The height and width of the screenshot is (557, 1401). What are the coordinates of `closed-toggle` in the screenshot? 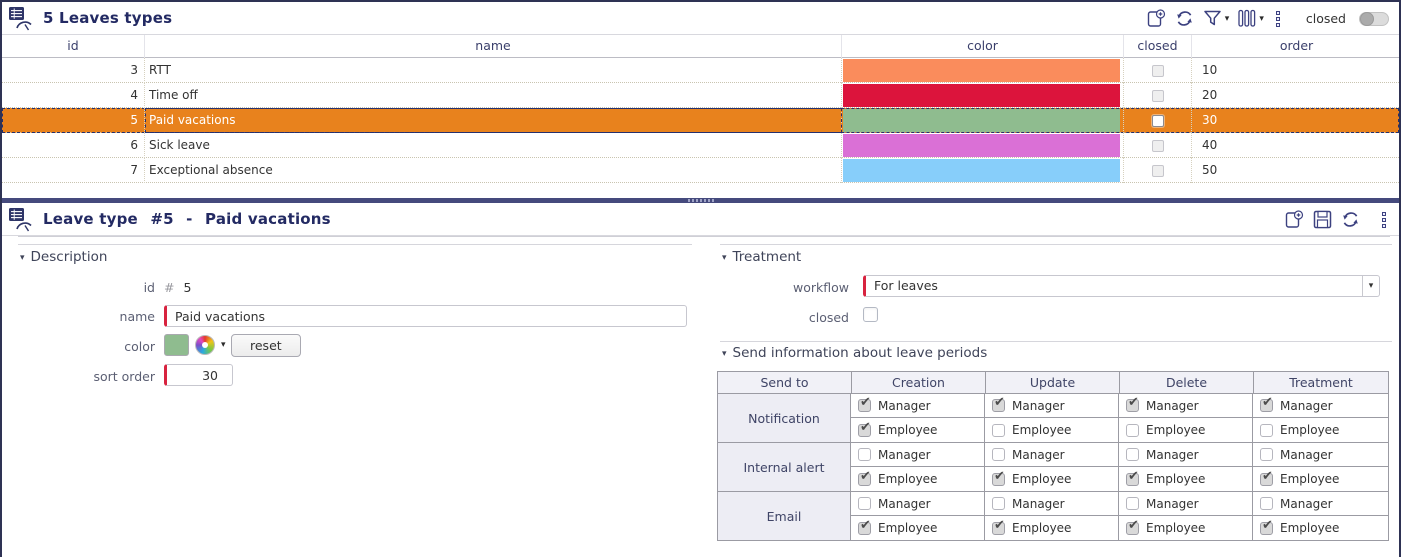 It's located at (1374, 18).